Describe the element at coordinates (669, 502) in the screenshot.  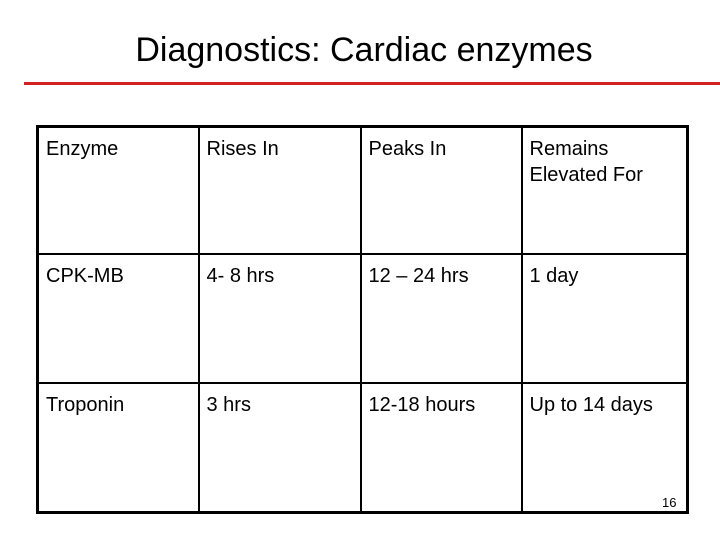
I see `page-number: 16` at that location.